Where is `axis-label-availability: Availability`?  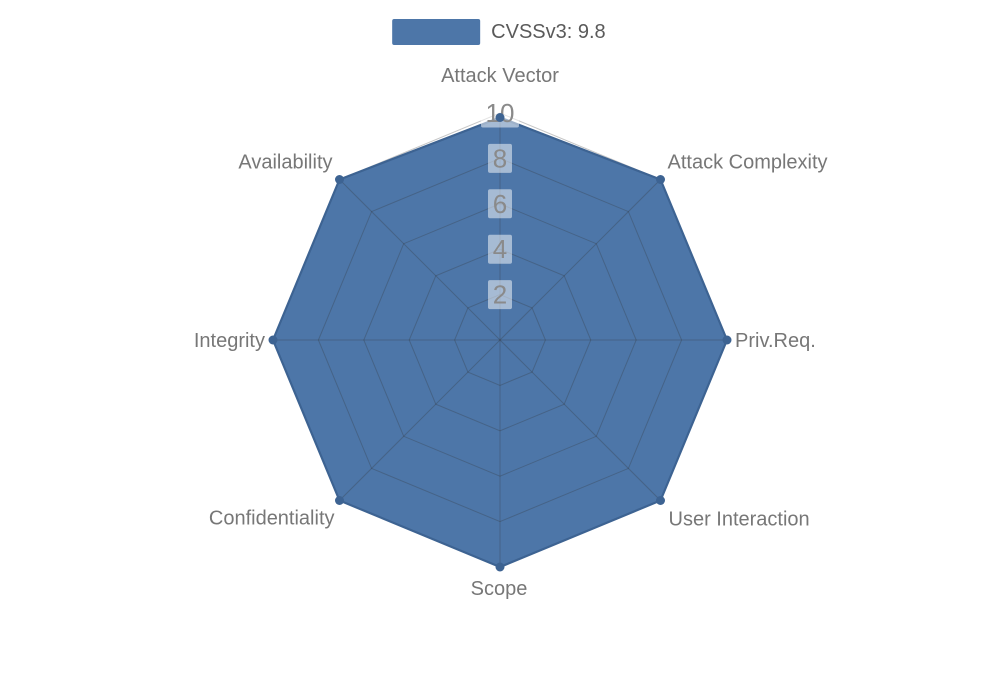 axis-label-availability: Availability is located at coordinates (285, 163).